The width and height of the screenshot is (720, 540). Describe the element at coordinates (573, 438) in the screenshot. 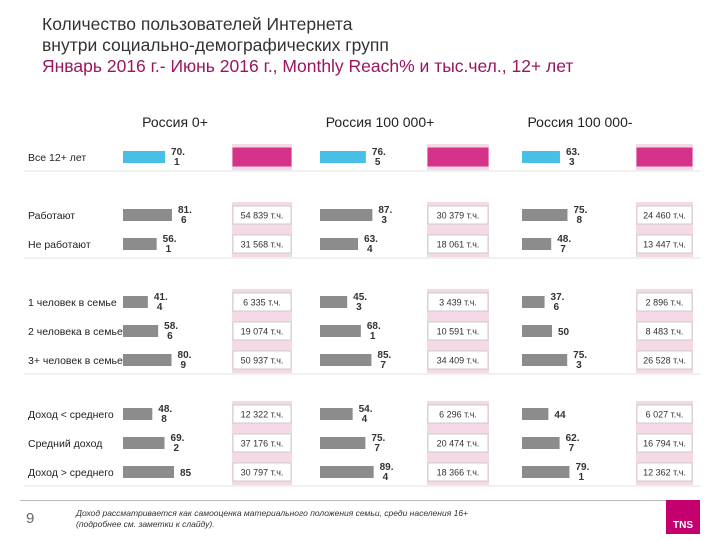

I see `reach-label-2-7-0: 62.` at that location.